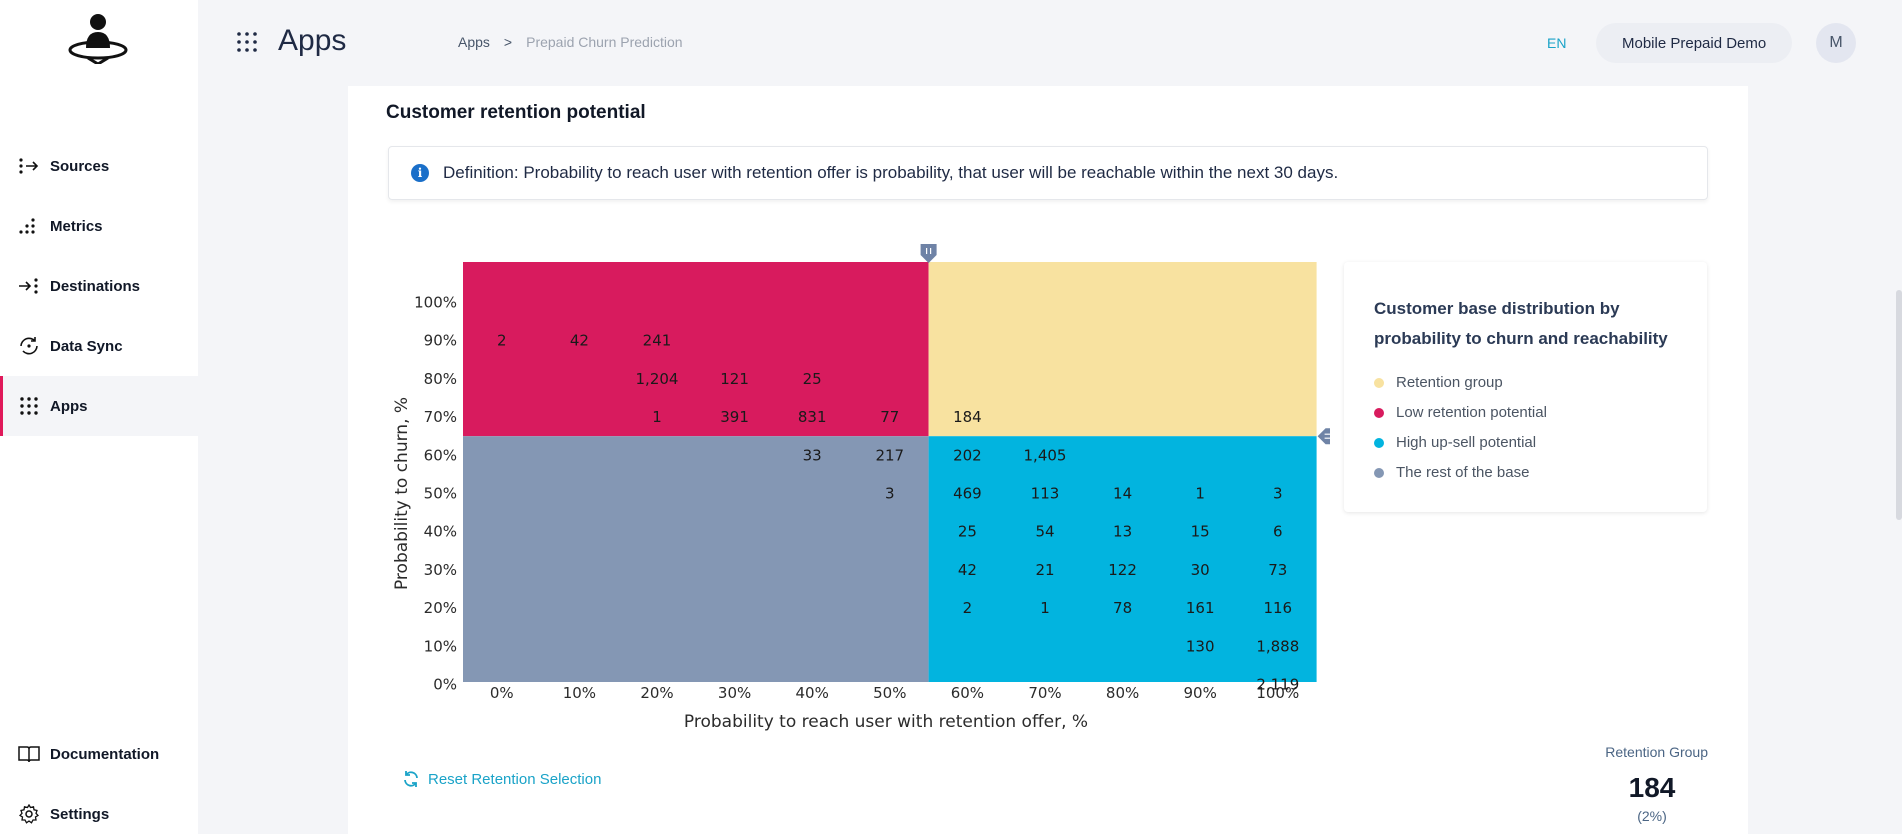  I want to click on avatar: M, so click(1836, 43).